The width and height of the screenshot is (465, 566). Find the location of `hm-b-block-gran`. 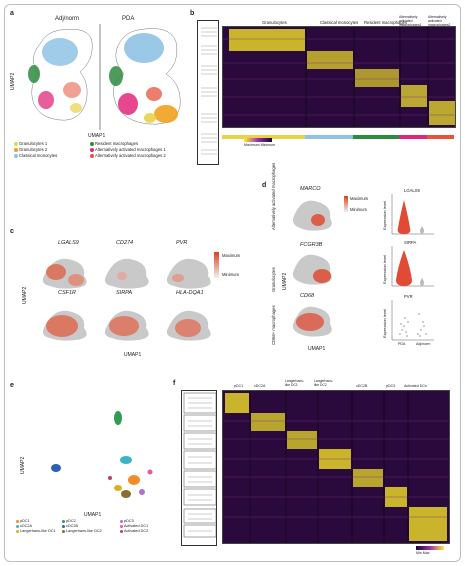

hm-b-block-gran is located at coordinates (267, 40).